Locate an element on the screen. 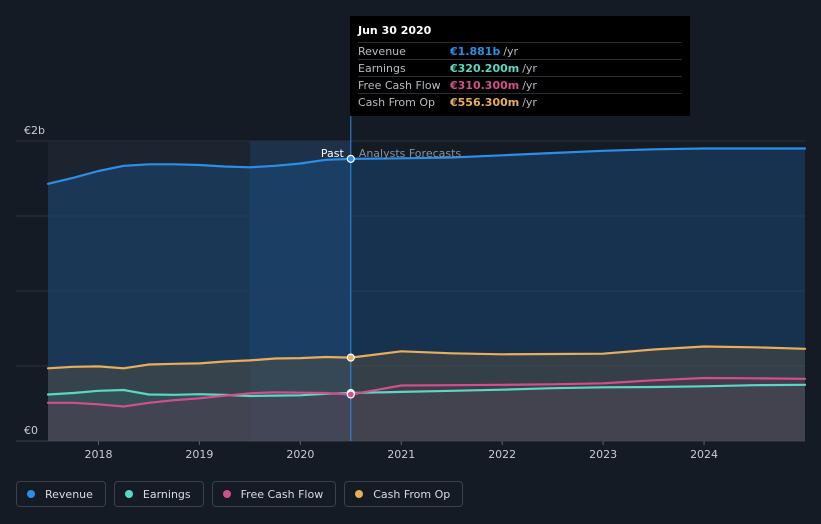  x-axis-labels: 2018 2019 2020 2021 2022 2023 2024 is located at coordinates (401, 451).